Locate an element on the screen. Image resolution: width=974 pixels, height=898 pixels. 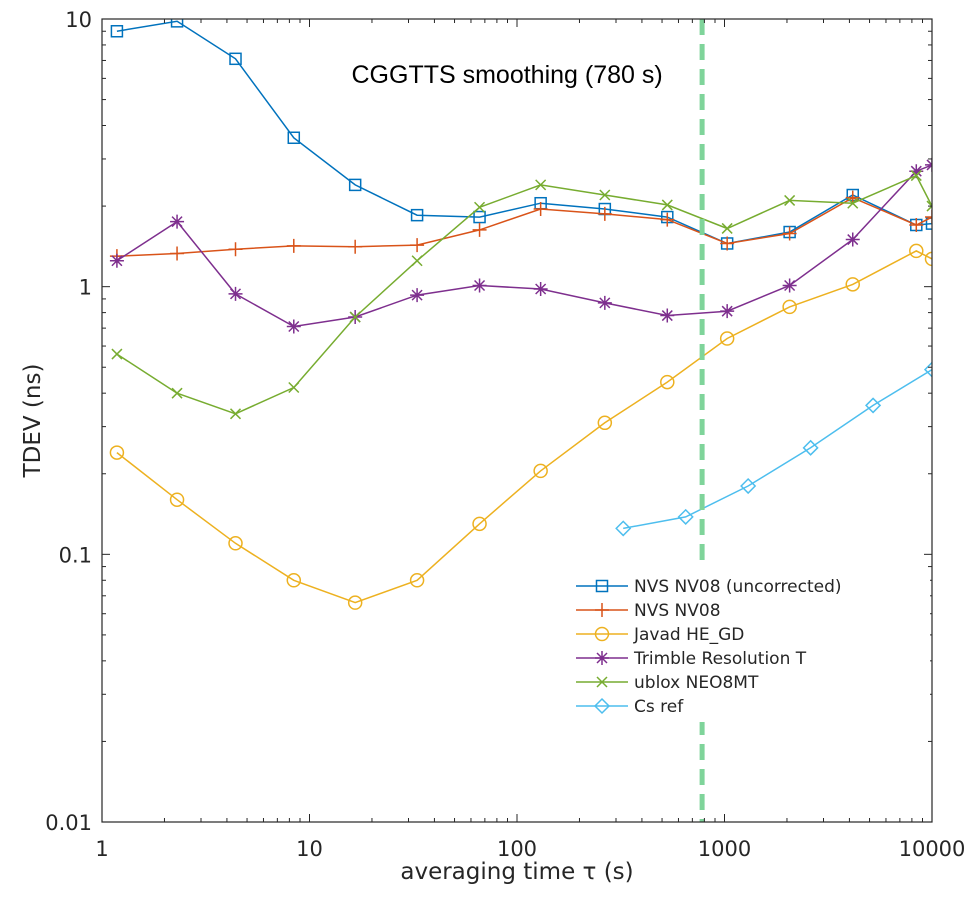
x-tick-label: 10 is located at coordinates (309, 849).